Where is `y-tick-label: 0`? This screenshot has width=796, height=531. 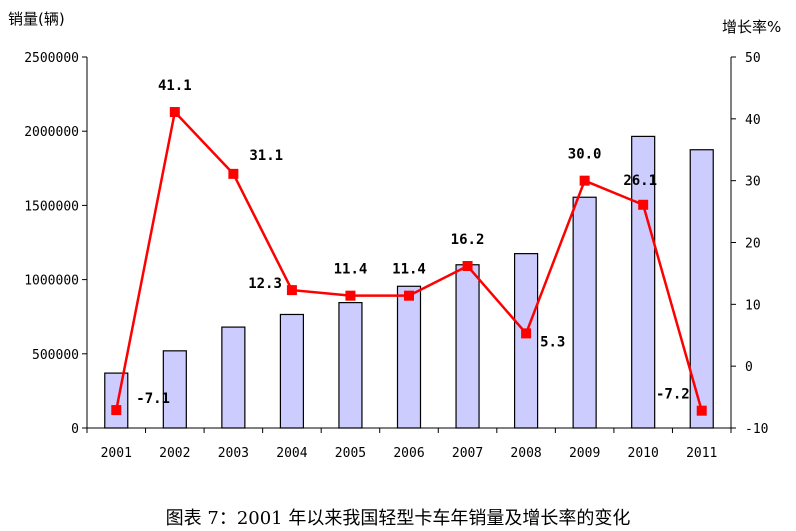 y-tick-label: 0 is located at coordinates (75, 429).